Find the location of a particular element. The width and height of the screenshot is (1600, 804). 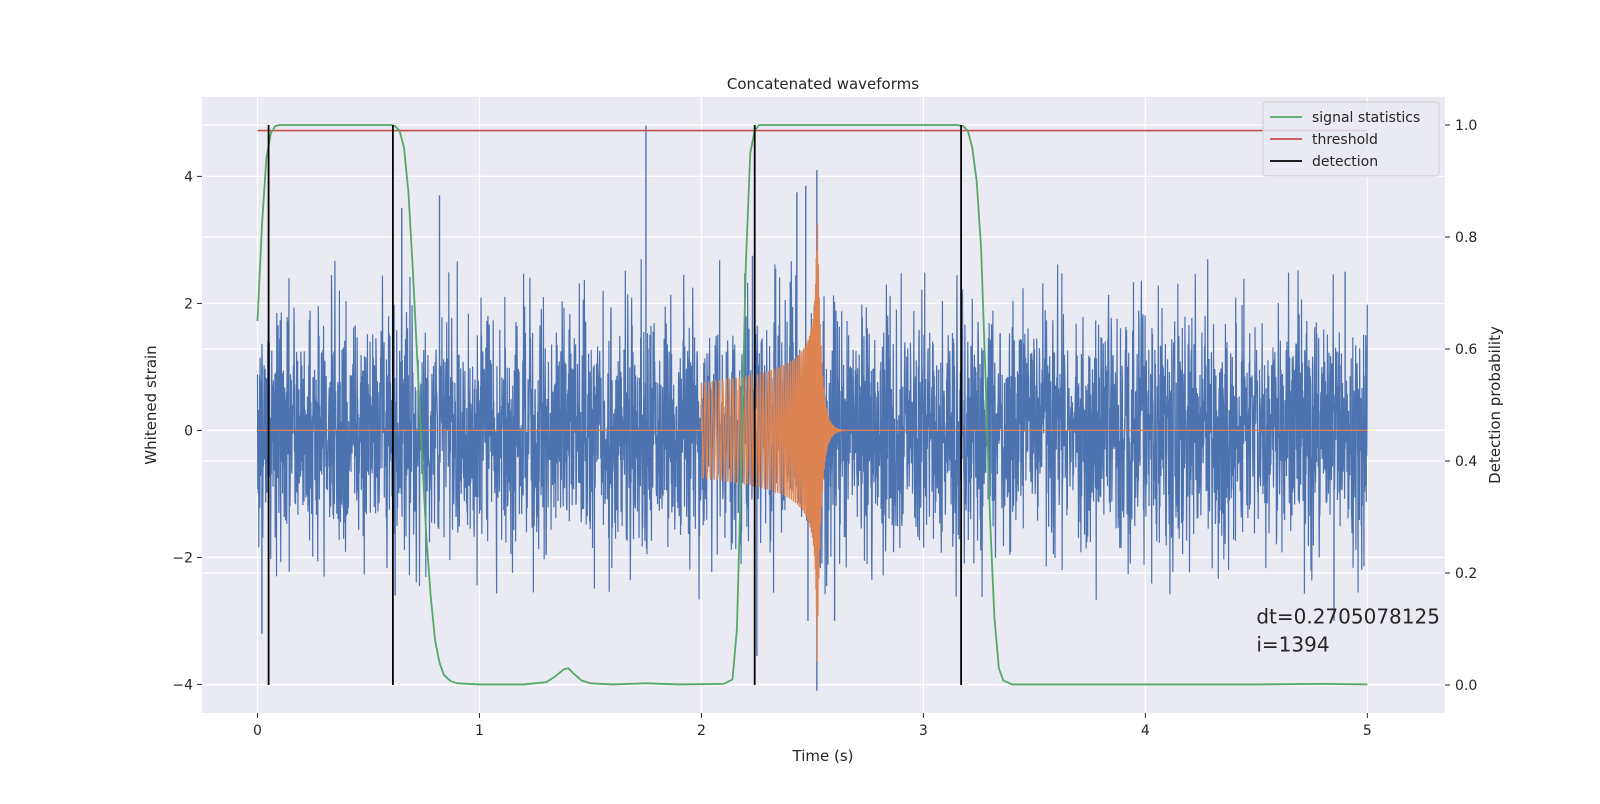

legend-label: signal statistics is located at coordinates (1366, 118).